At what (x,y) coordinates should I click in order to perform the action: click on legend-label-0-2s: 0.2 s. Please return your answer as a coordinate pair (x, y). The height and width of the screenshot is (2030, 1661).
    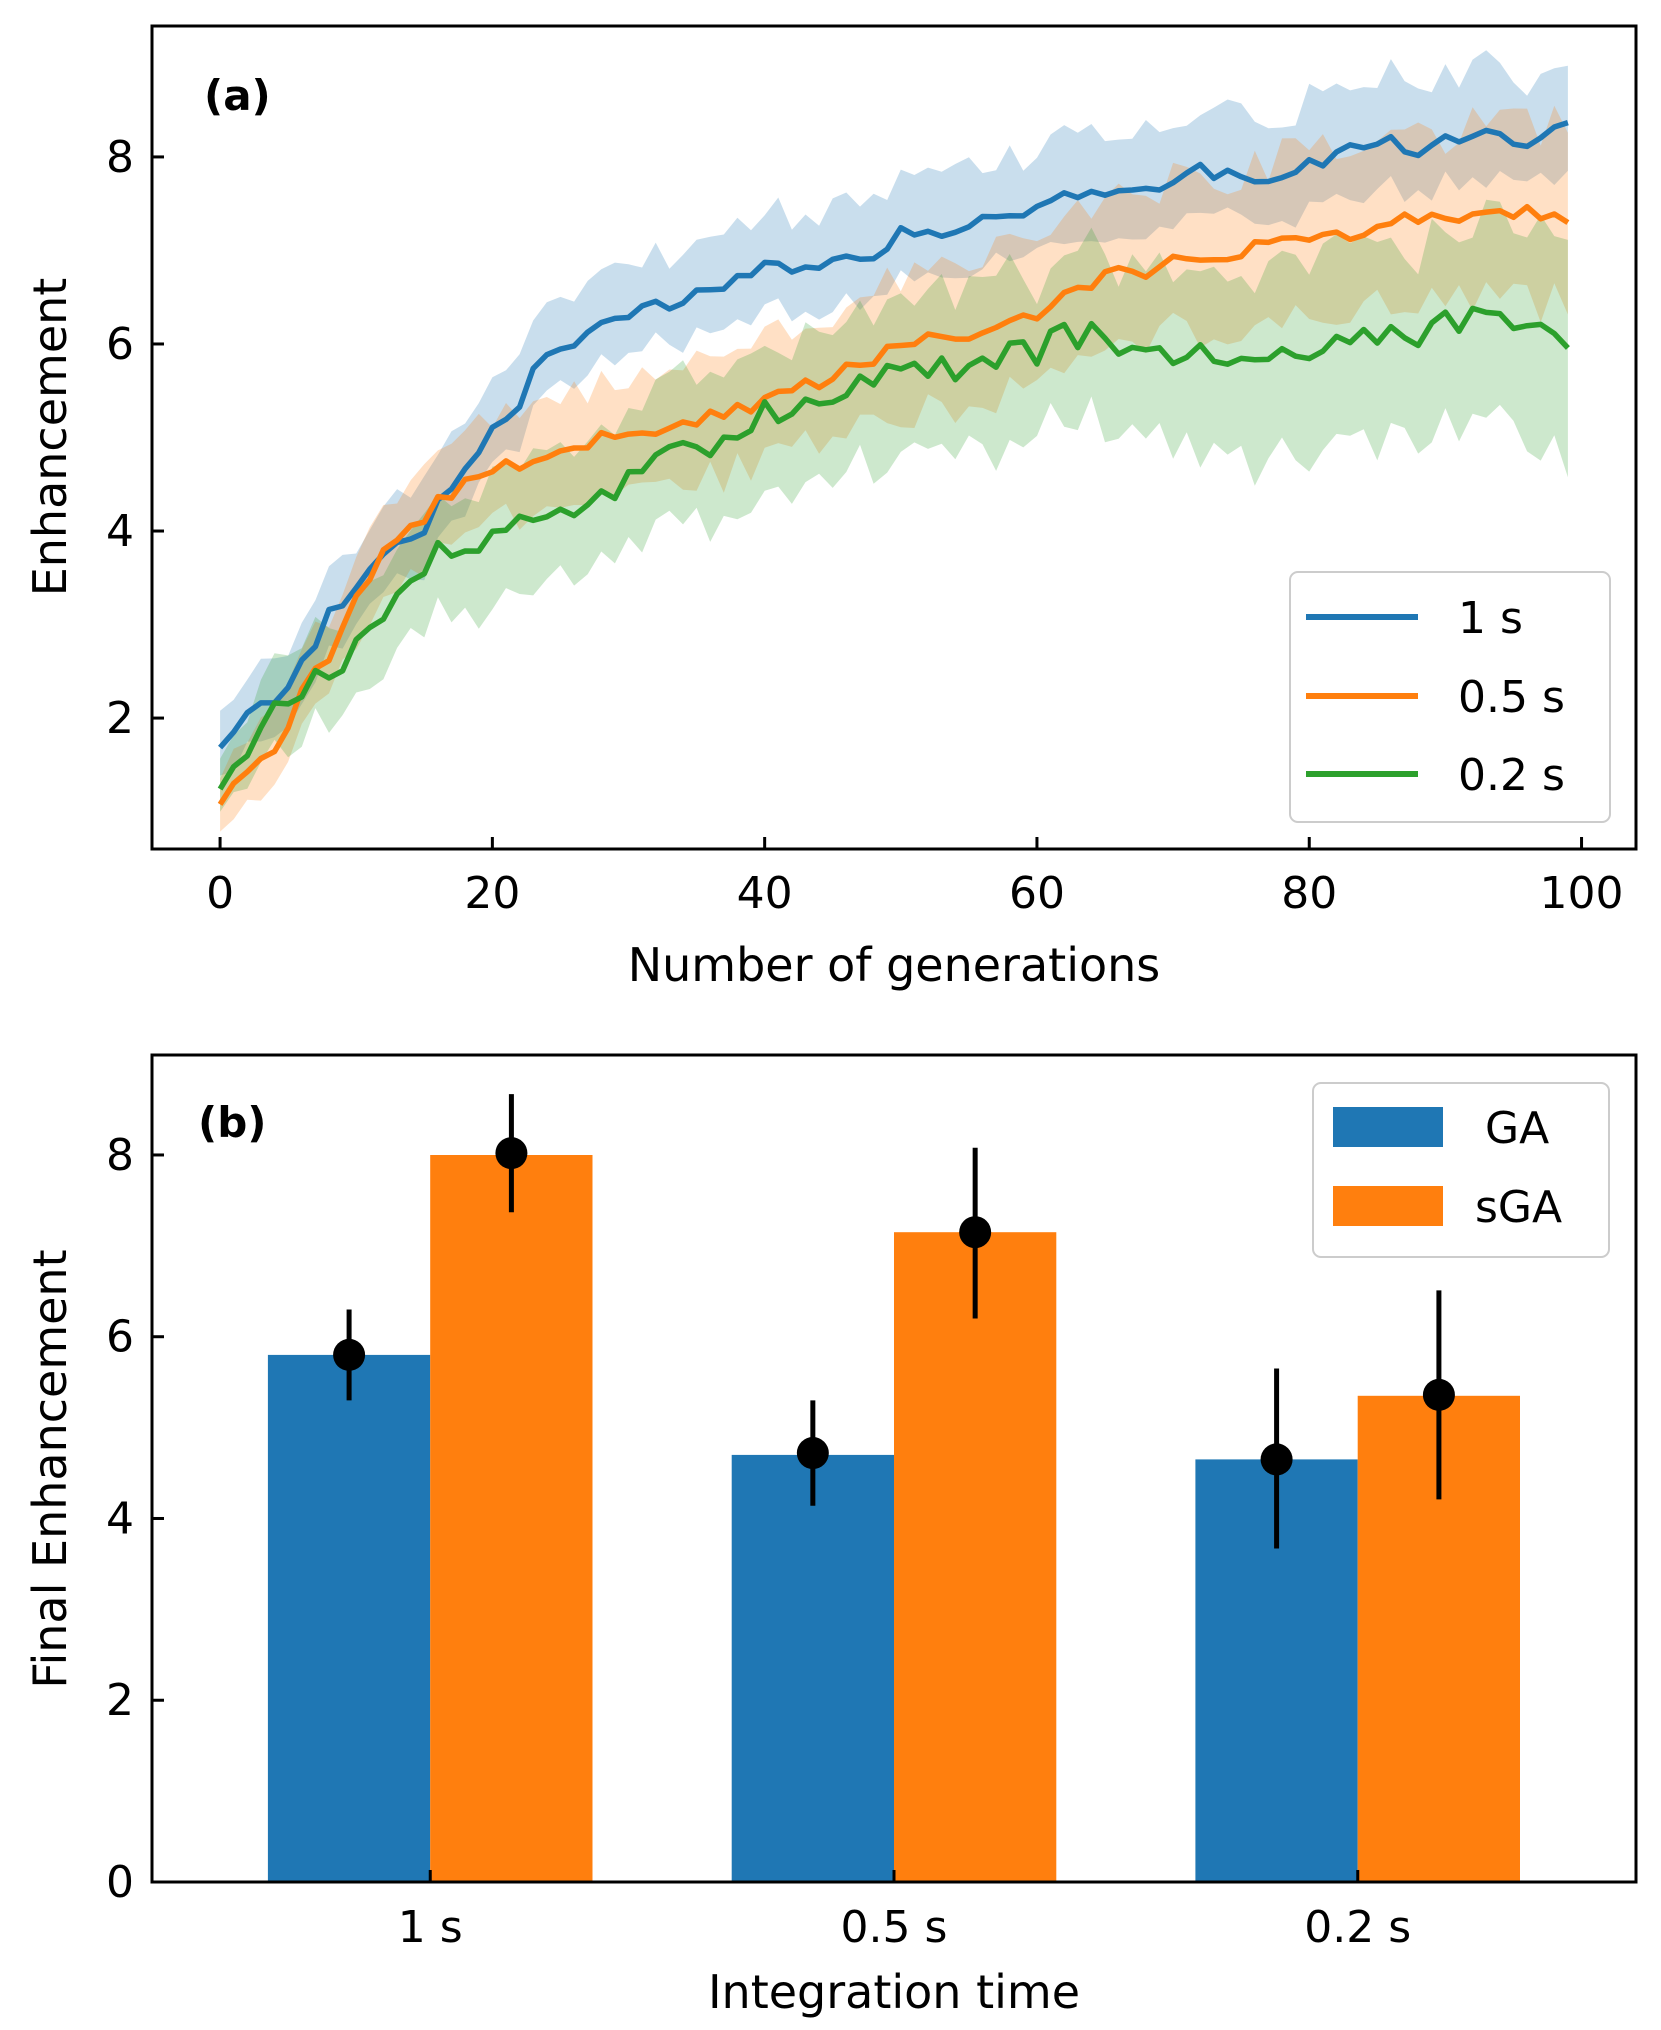
    Looking at the image, I should click on (1511, 775).